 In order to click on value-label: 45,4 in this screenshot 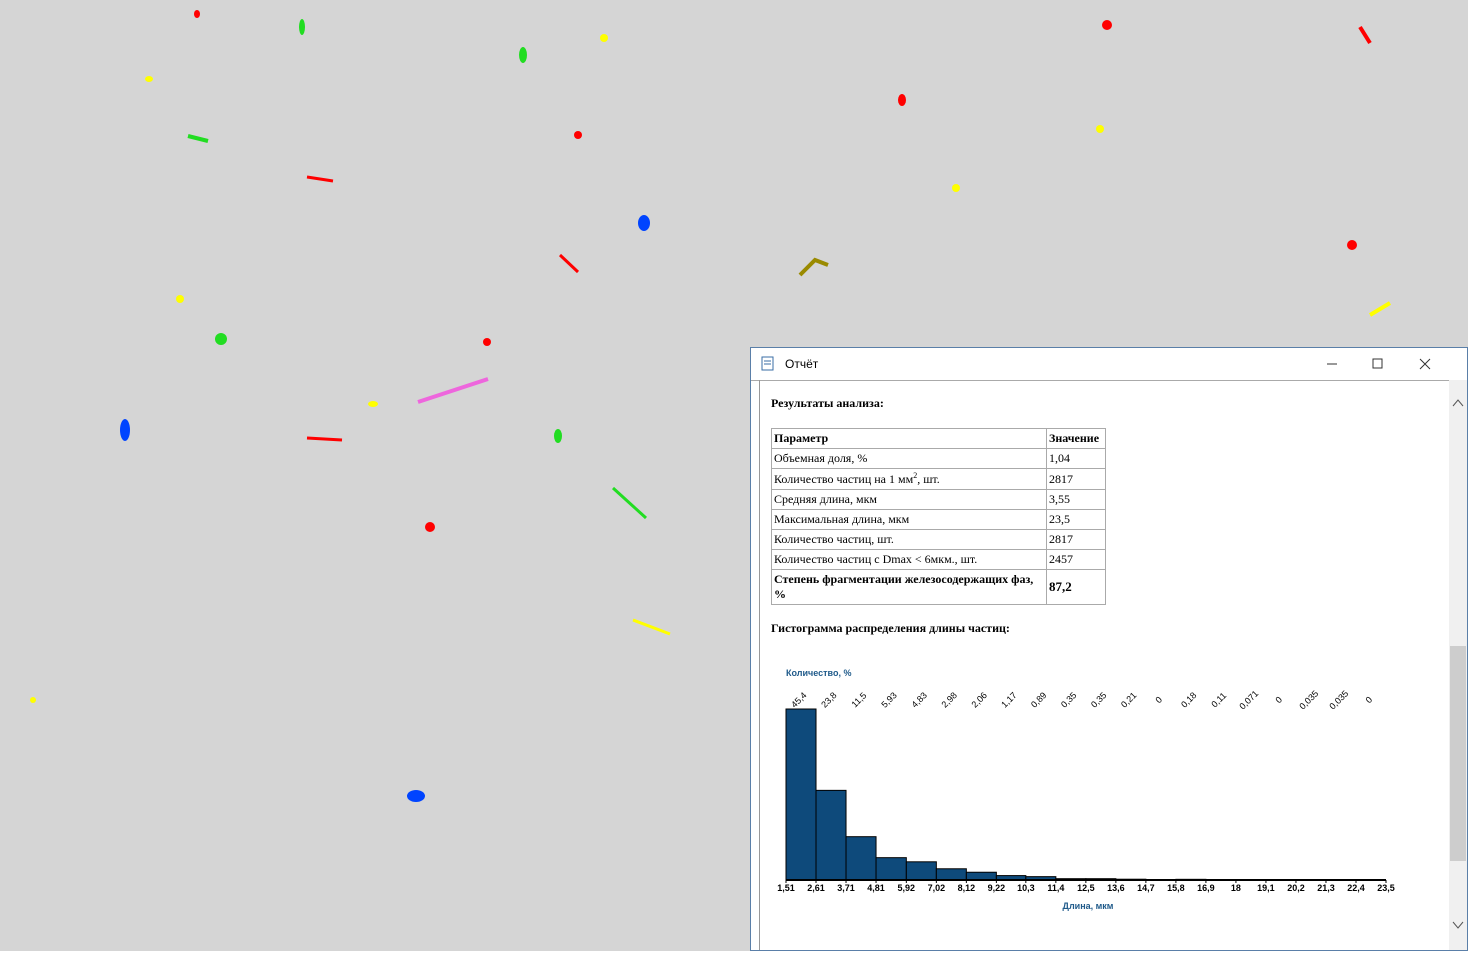, I will do `click(798, 699)`.